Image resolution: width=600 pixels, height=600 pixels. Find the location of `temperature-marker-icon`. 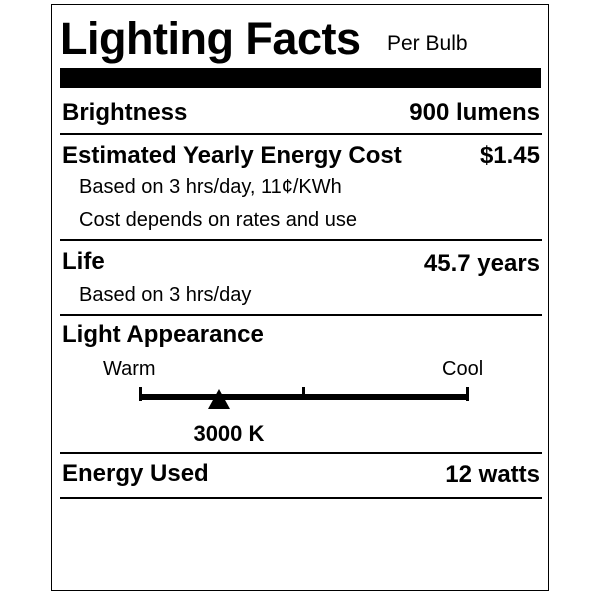

temperature-marker-icon is located at coordinates (218, 399).